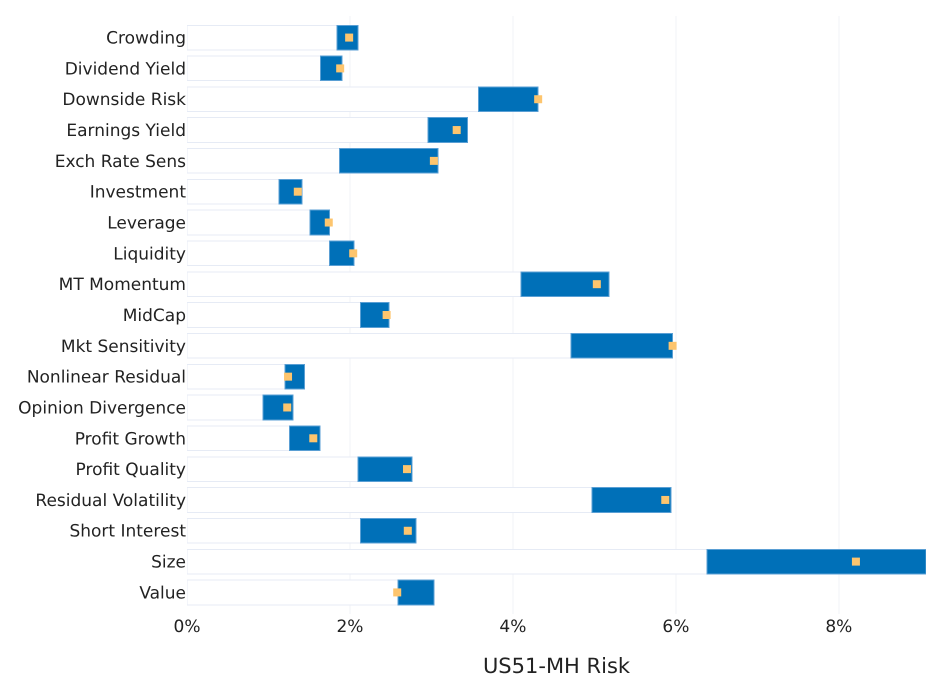 The width and height of the screenshot is (932, 692). Describe the element at coordinates (124, 100) in the screenshot. I see `y-tick-label: Downside Risk` at that location.